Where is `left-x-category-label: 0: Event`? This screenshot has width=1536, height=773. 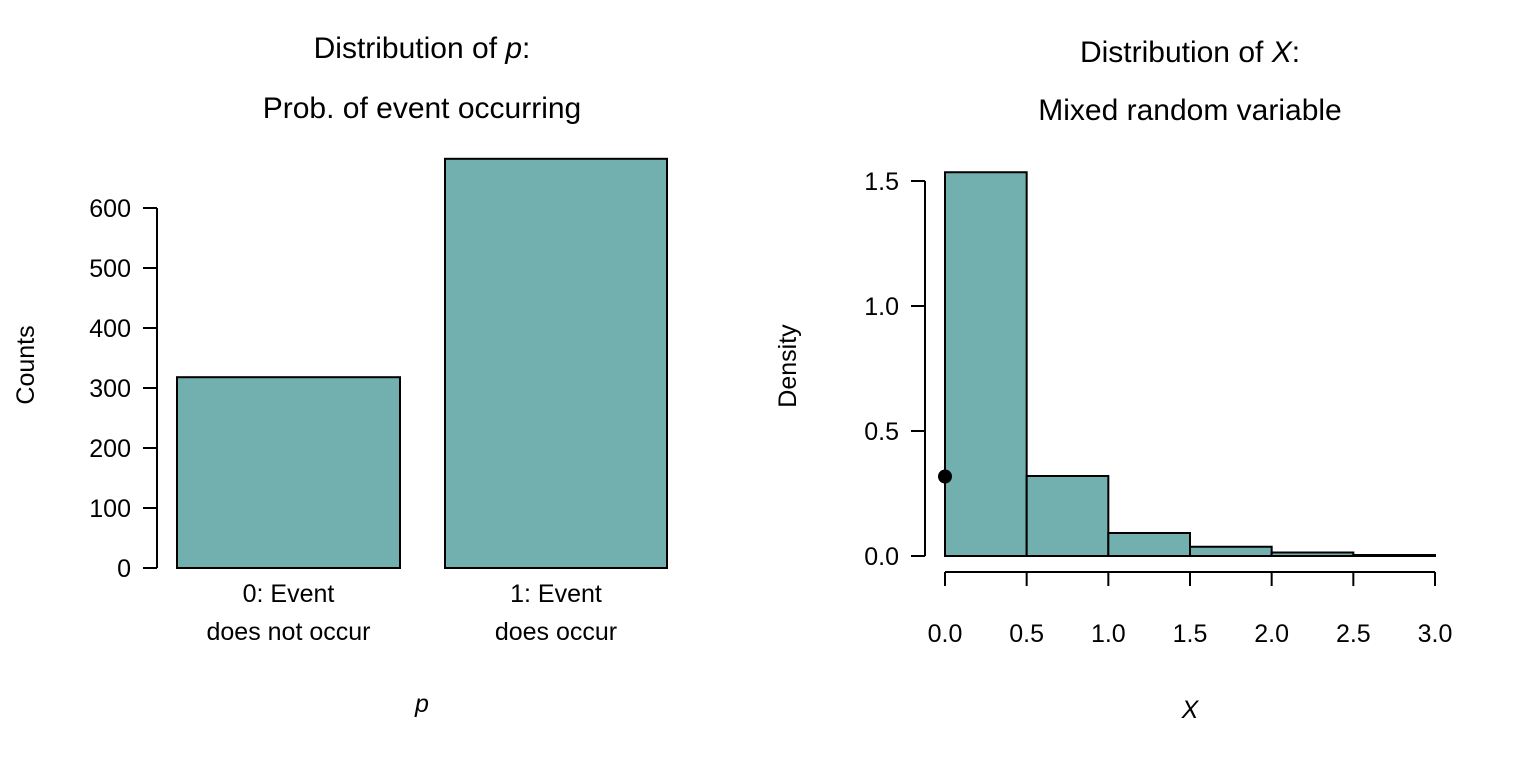
left-x-category-label: 0: Event is located at coordinates (289, 594).